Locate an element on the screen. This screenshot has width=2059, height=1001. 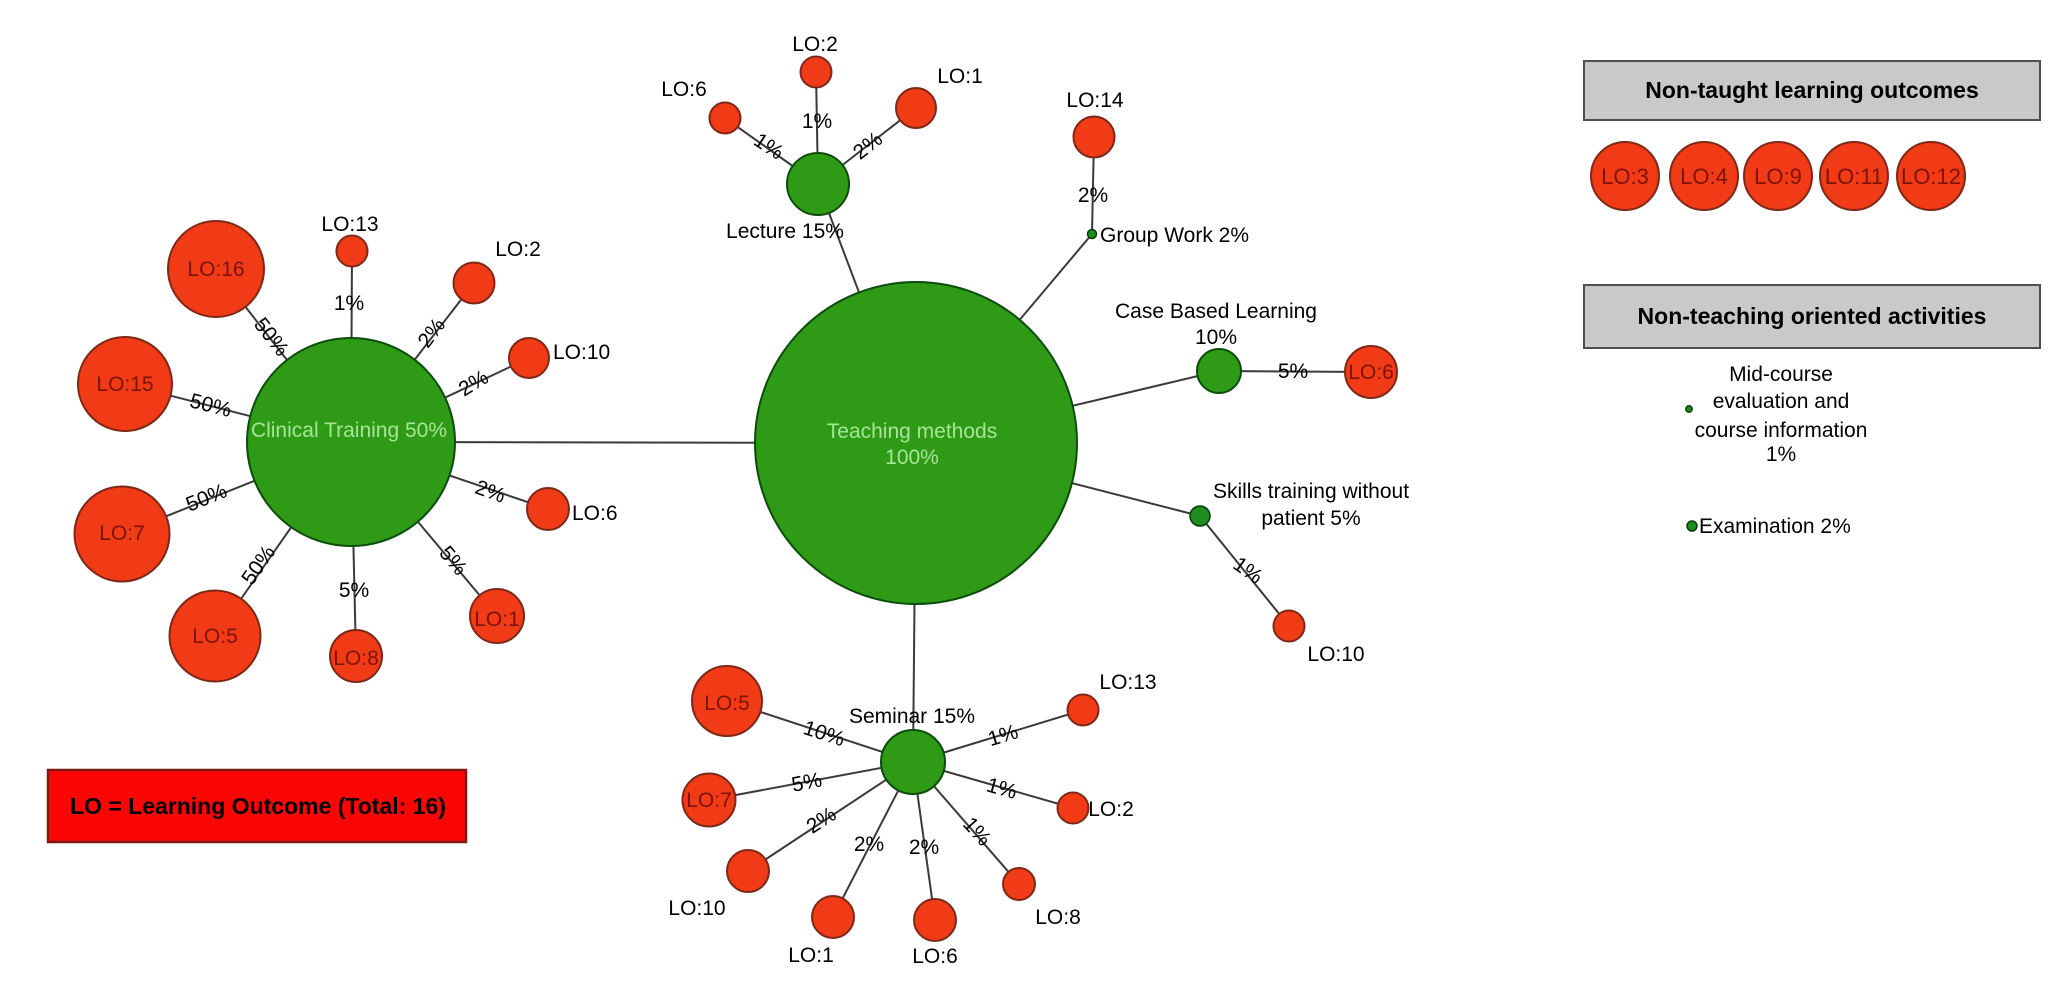
svg-text: Case Based Learning is located at coordinates (1216, 311).